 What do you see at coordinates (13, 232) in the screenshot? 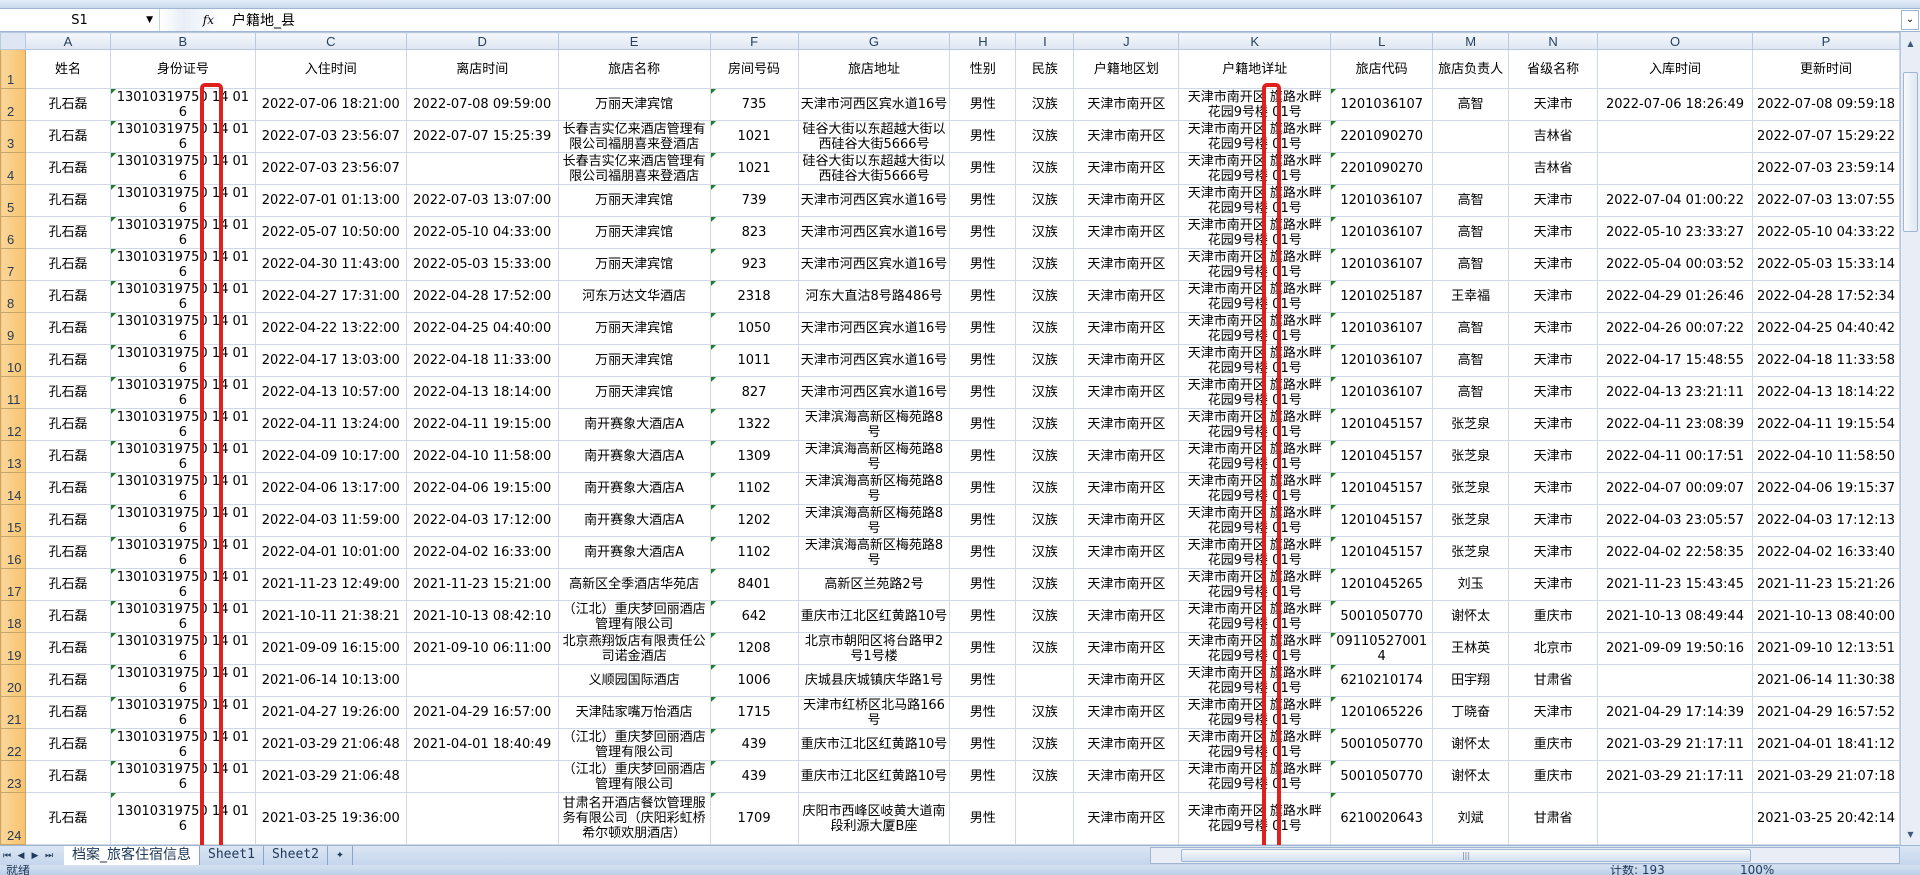
I see `row-header: 6` at bounding box center [13, 232].